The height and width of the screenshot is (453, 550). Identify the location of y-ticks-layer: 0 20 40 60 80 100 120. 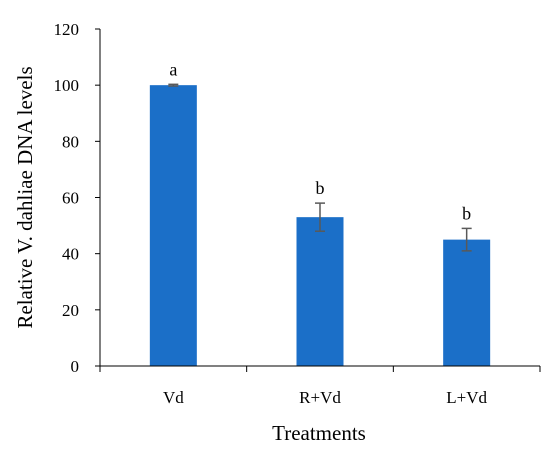
(77, 198).